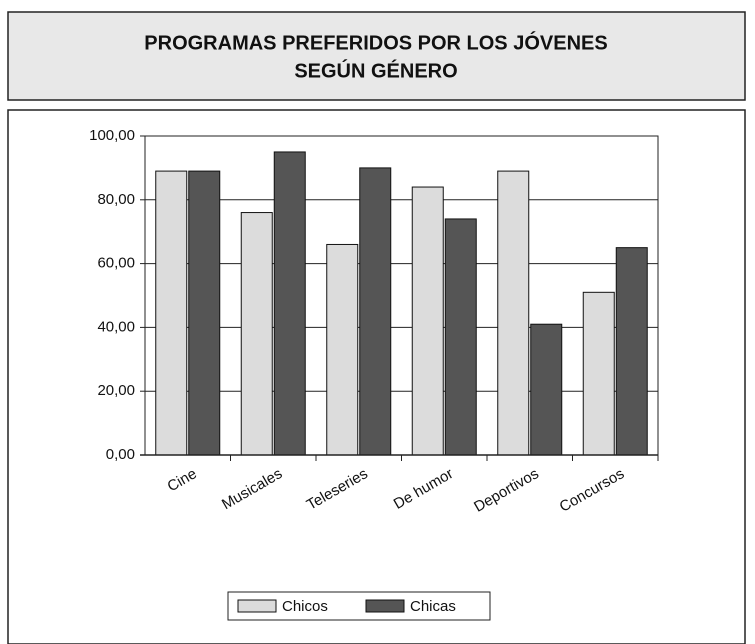 The width and height of the screenshot is (755, 644). I want to click on y-tick-label: 0,00, so click(120, 454).